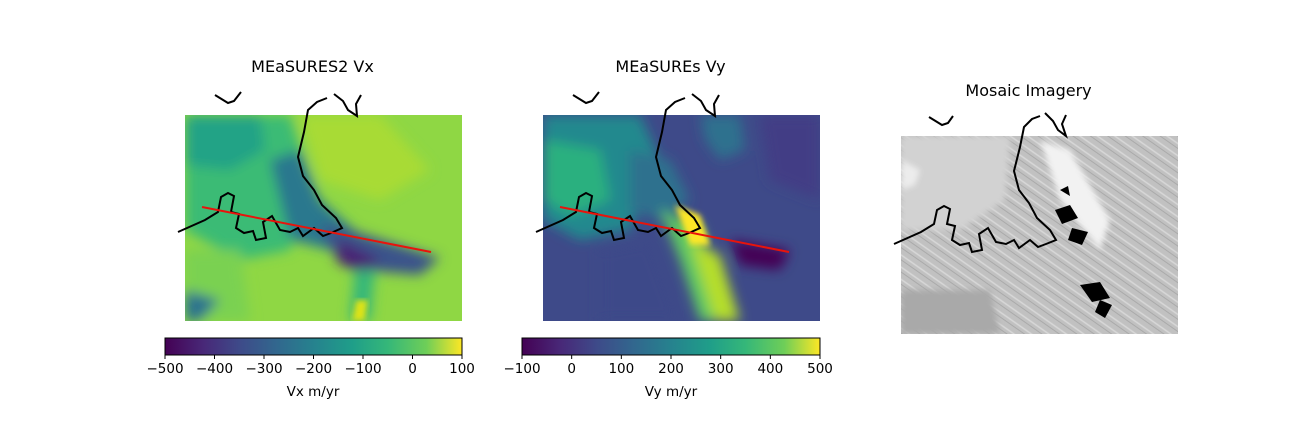  I want to click on vx-coastline, so click(269, 166).